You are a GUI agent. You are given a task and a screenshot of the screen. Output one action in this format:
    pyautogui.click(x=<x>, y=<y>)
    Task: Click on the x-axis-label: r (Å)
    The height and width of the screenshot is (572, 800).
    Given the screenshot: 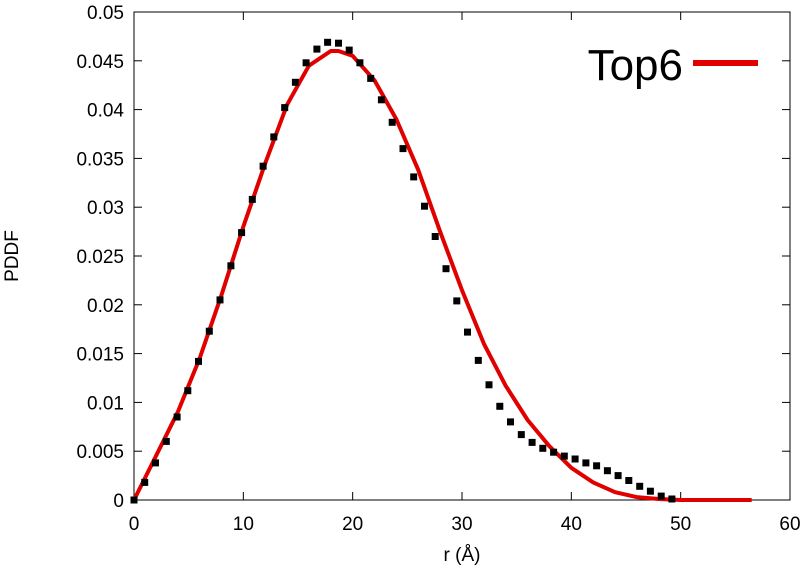 What is the action you would take?
    pyautogui.click(x=462, y=555)
    